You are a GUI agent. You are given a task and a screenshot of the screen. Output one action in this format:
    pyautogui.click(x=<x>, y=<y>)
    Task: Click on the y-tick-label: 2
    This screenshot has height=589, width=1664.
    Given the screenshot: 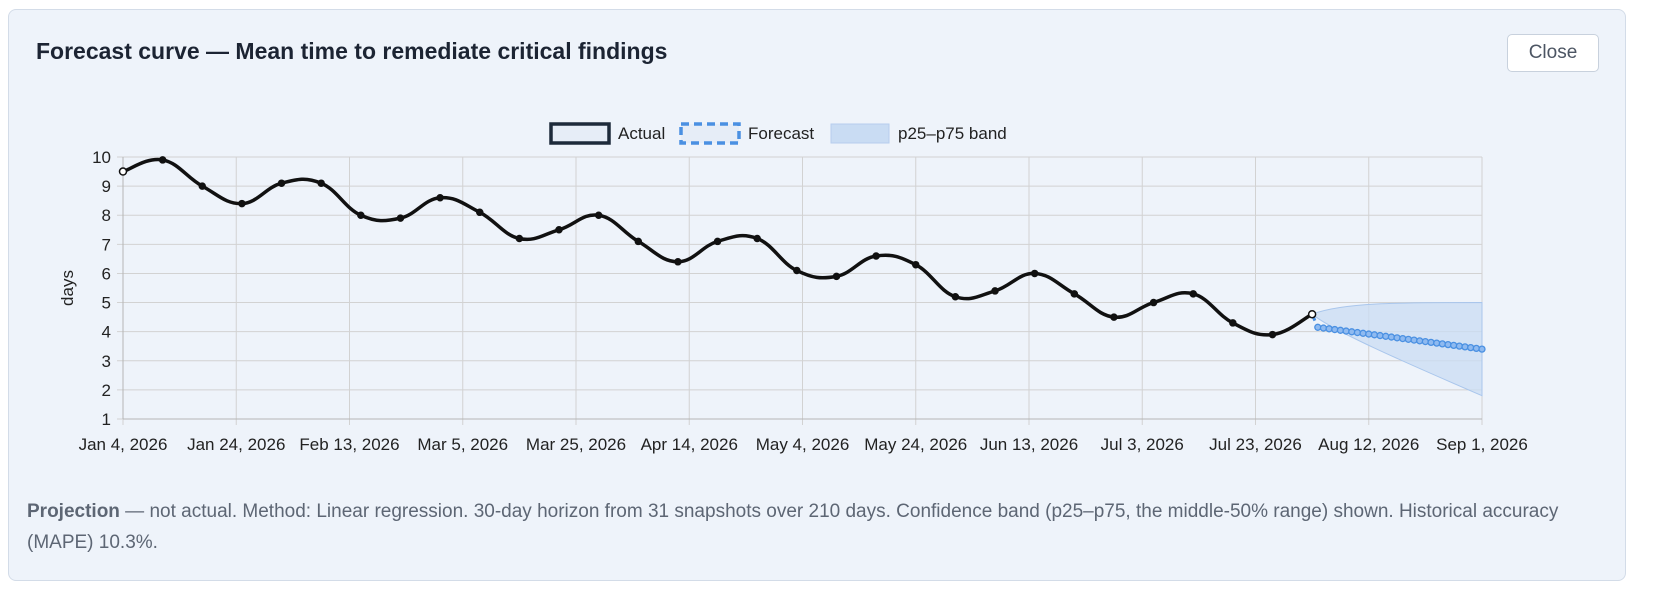 What is the action you would take?
    pyautogui.click(x=106, y=390)
    